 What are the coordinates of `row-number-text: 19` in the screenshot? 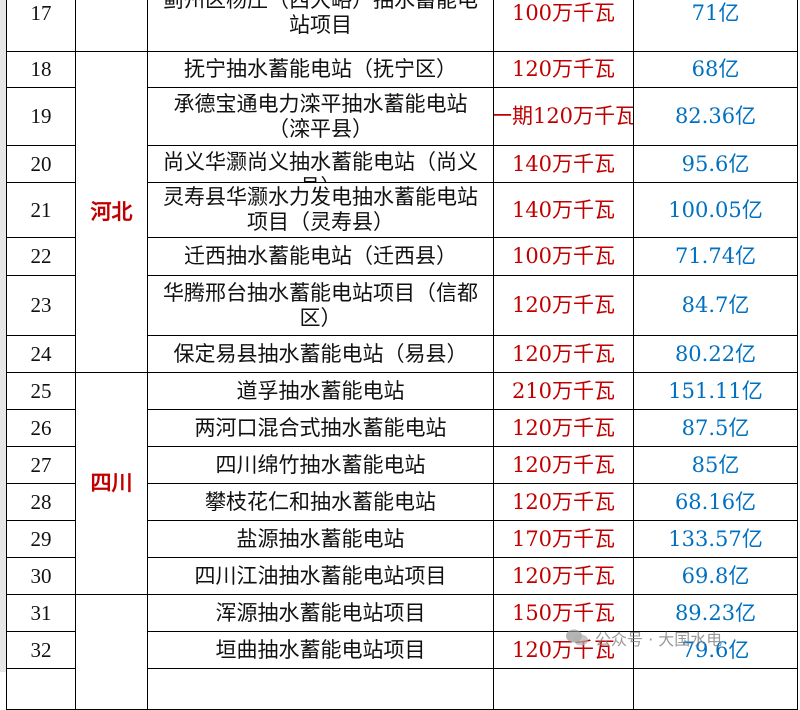 It's located at (41, 116).